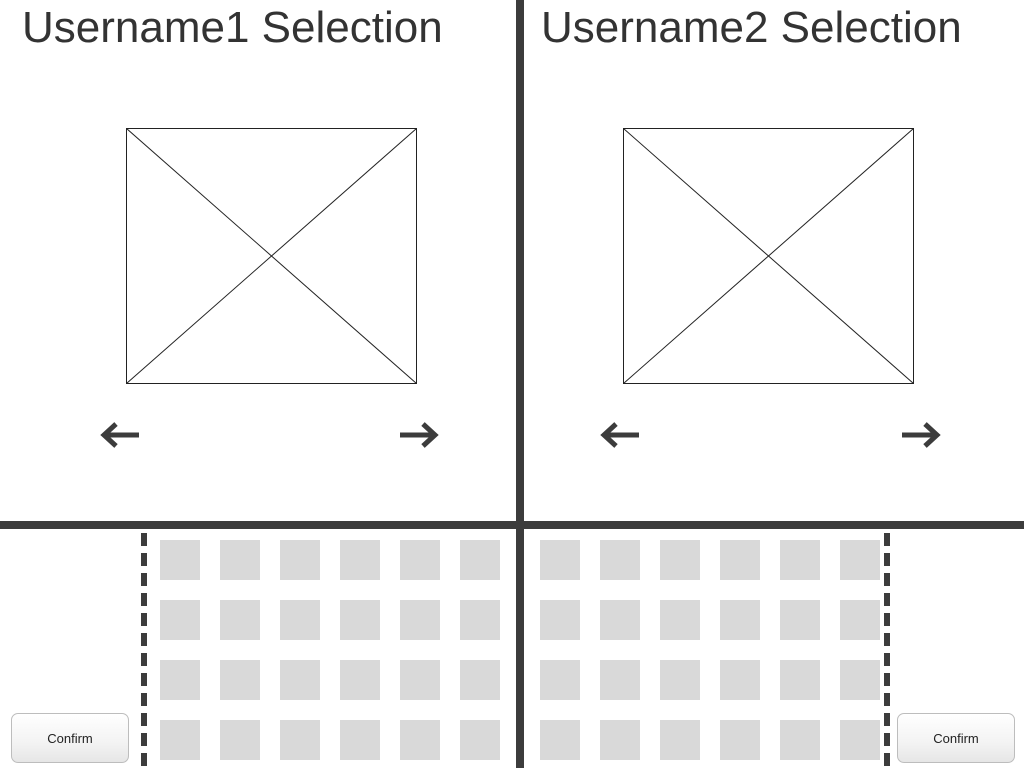 The width and height of the screenshot is (1024, 768). Describe the element at coordinates (330, 650) in the screenshot. I see `player1-tile-grid` at that location.